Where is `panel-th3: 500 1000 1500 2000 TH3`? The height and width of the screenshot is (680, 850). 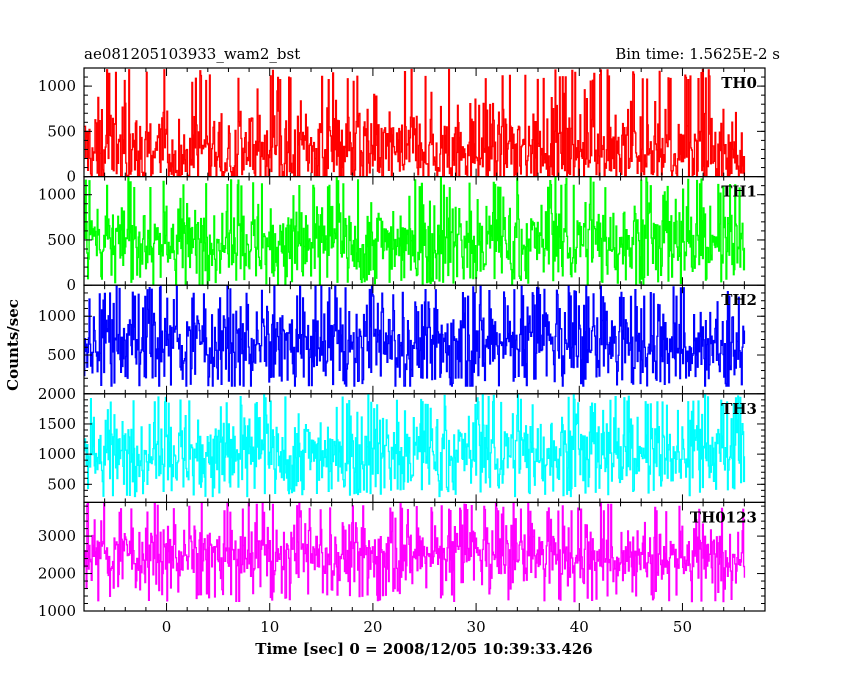 panel-th3: 500 1000 1500 2000 TH3 is located at coordinates (402, 444).